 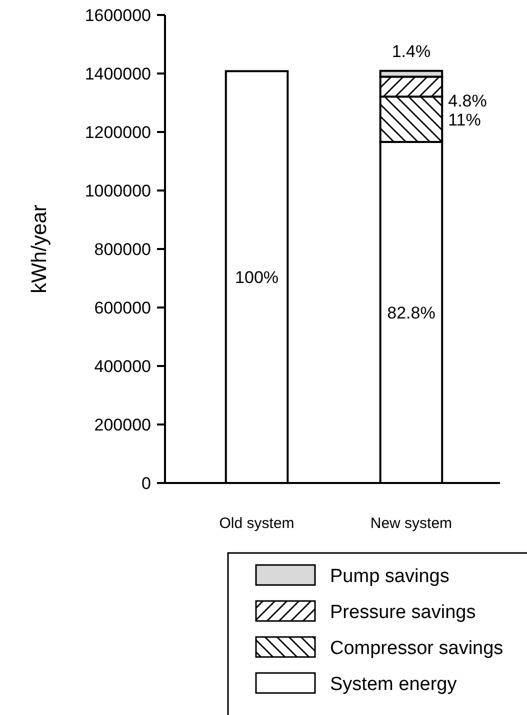 I want to click on annotation: 82.8%, so click(x=411, y=312).